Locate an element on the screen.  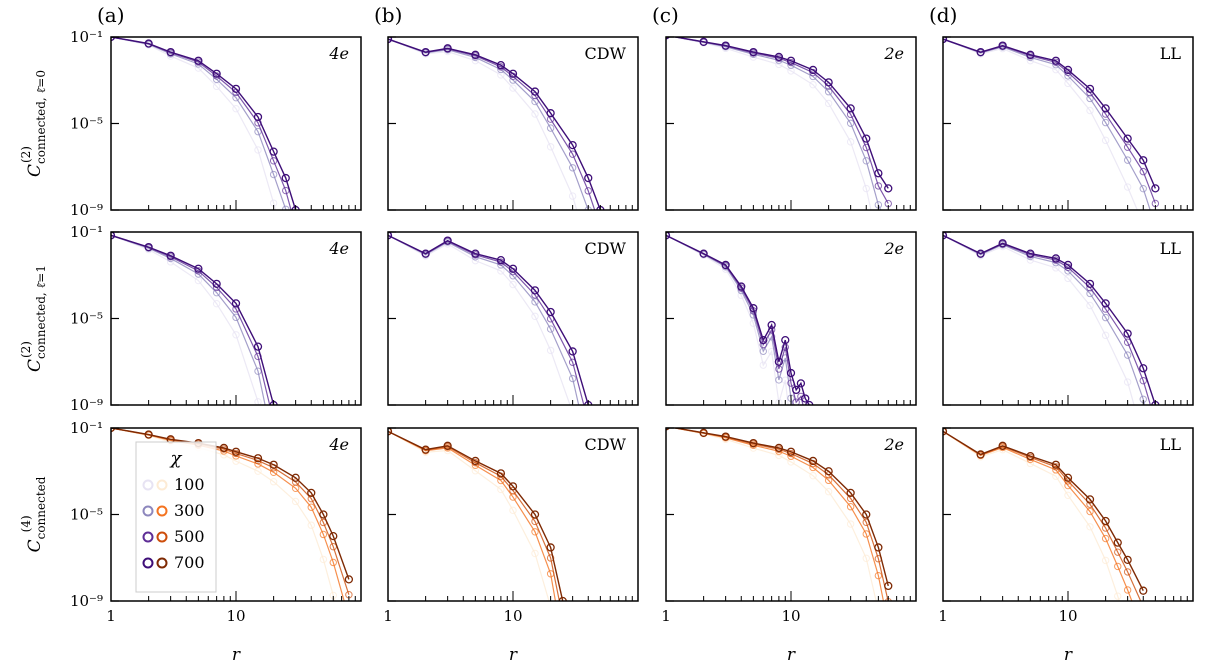
legend-marker-purple is located at coordinates (148, 563).